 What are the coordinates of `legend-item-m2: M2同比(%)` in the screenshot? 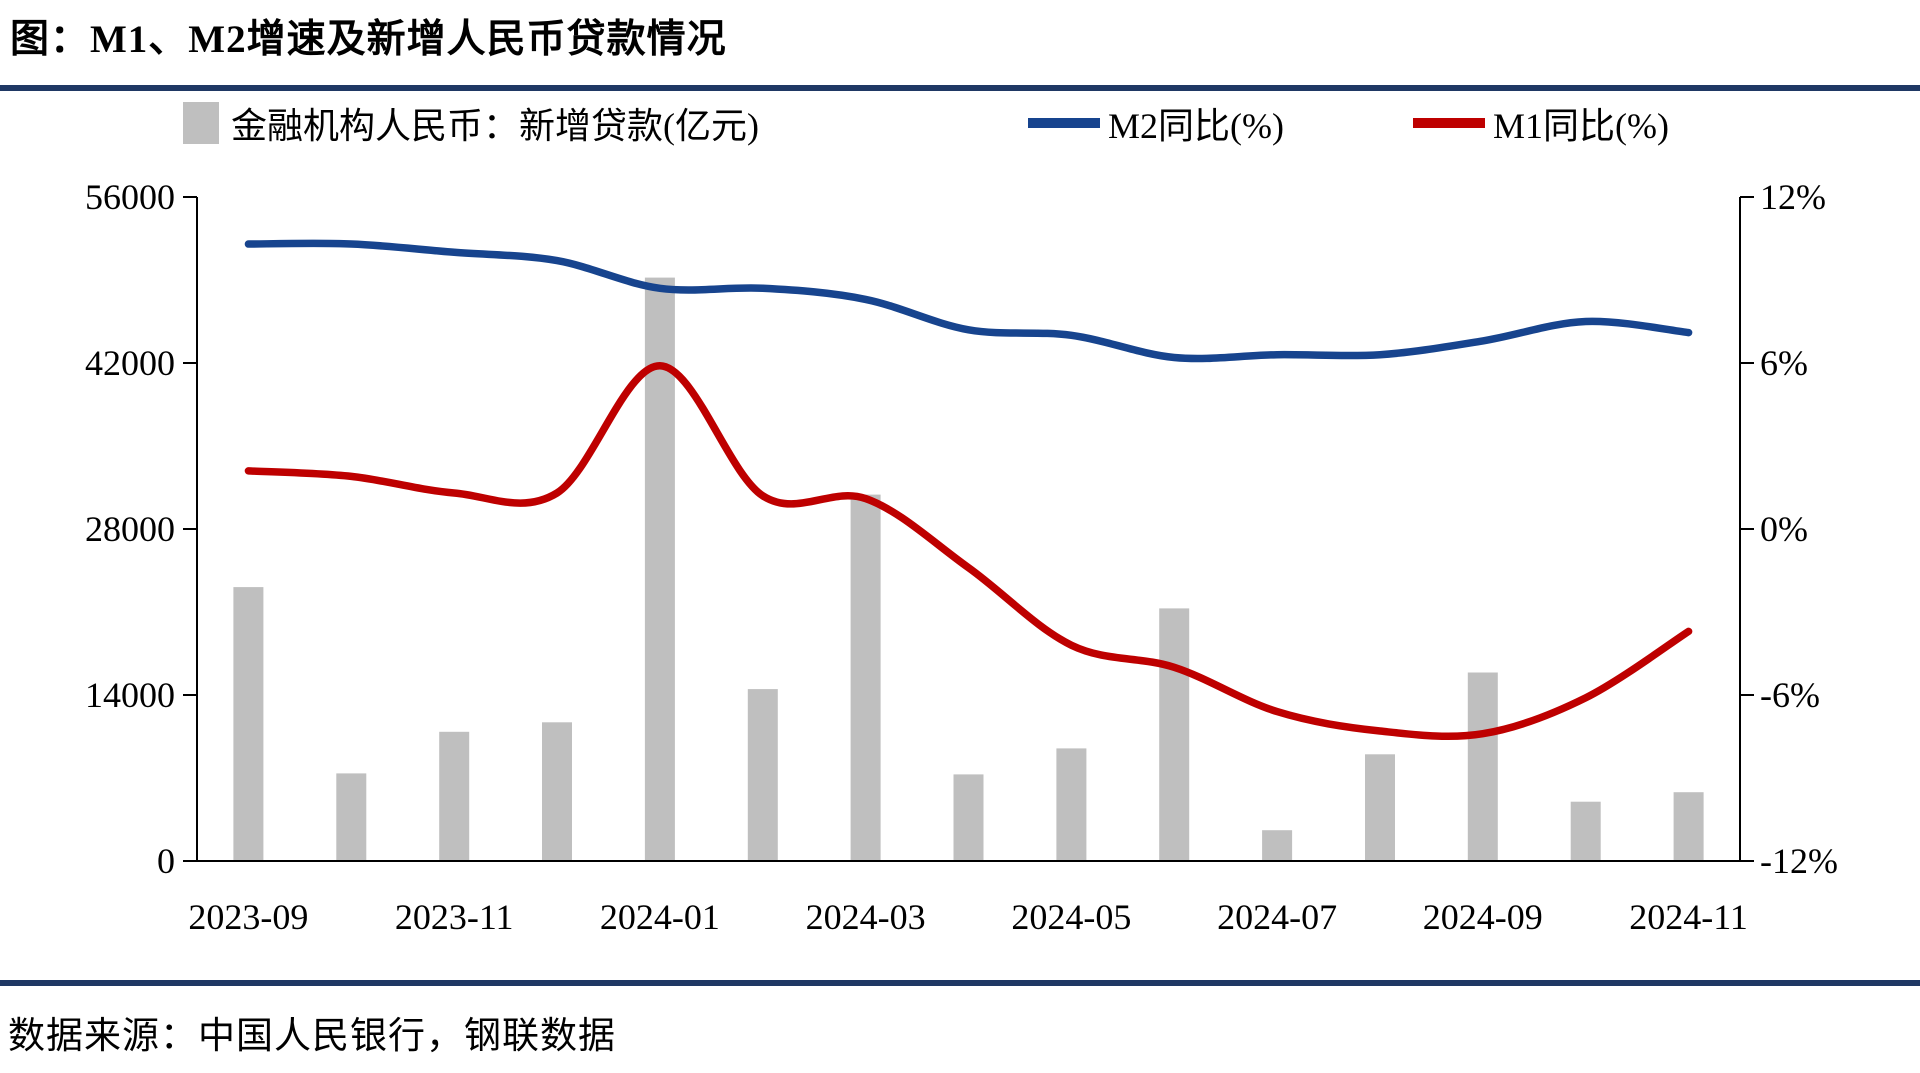 It's located at (1156, 123).